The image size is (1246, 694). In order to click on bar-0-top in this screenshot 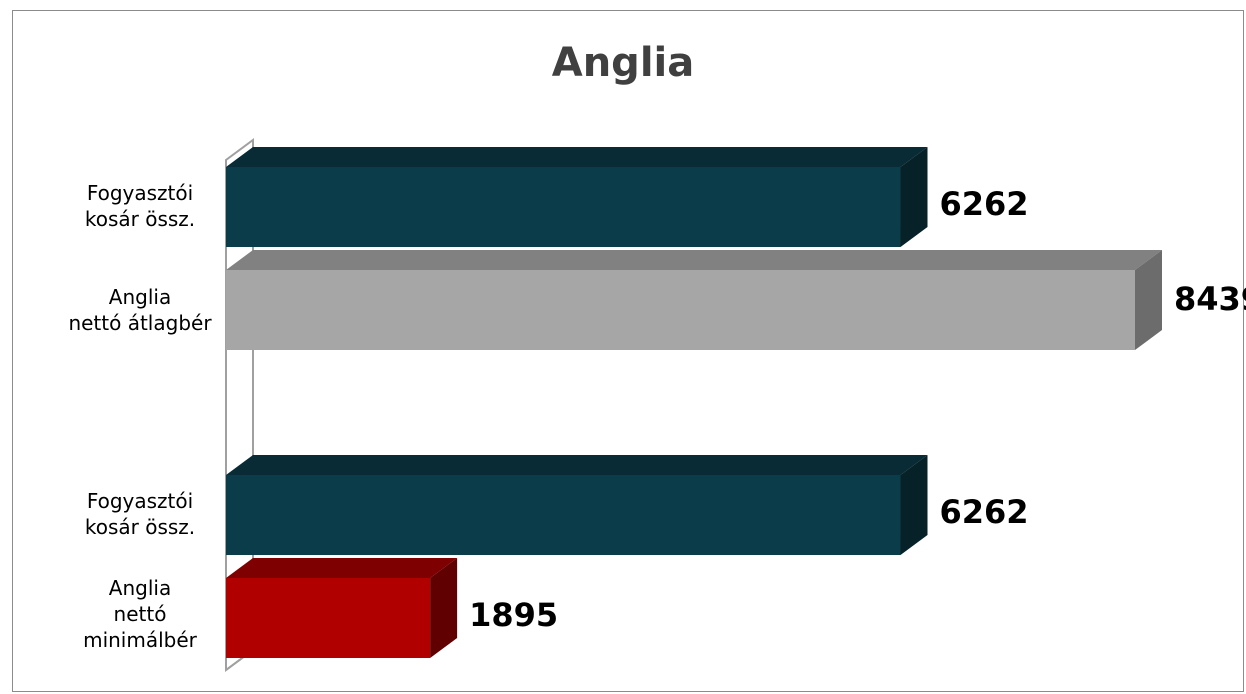, I will do `click(577, 157)`.